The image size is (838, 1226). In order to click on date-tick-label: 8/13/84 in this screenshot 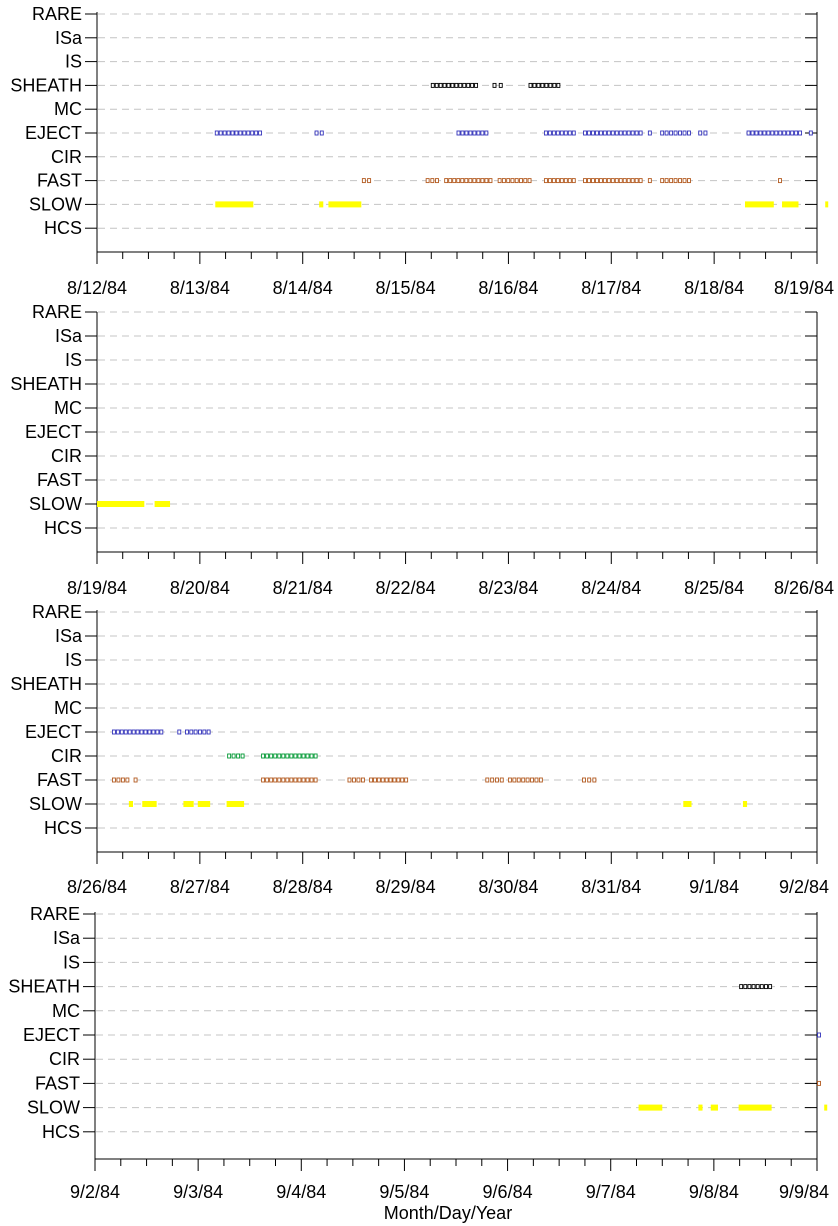, I will do `click(200, 288)`.